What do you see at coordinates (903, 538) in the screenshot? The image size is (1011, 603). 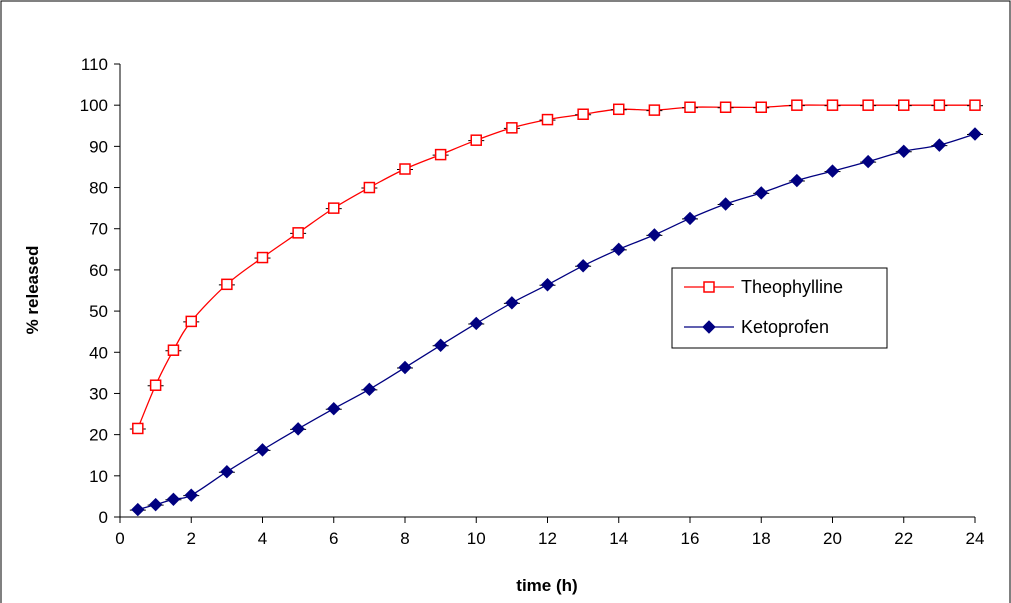 I see `x-tick-label: 22` at bounding box center [903, 538].